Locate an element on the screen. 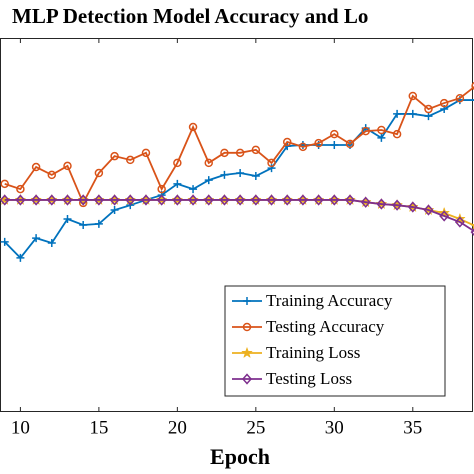 The image size is (474, 474). legend-box is located at coordinates (335, 341).